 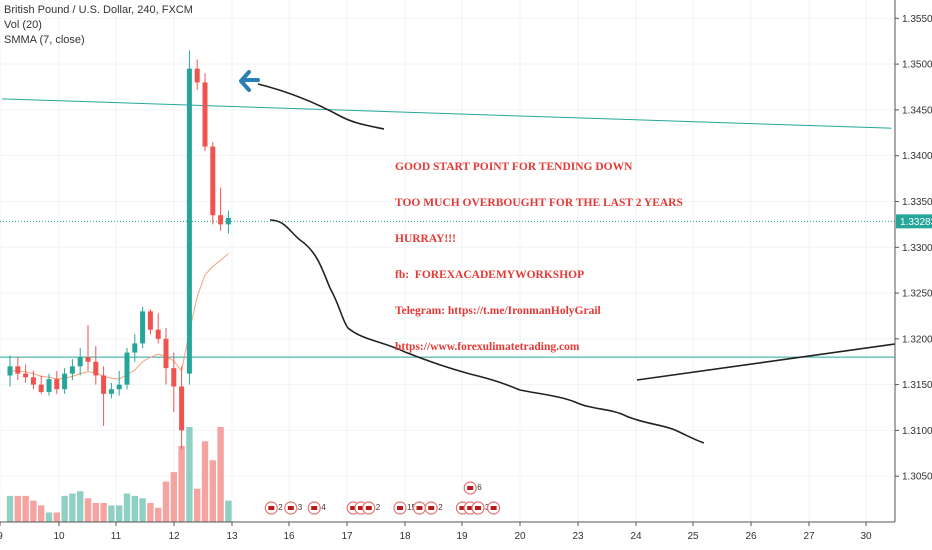 I want to click on time-axis: 9 10 11 12 13 16 17 18 19 20 23 24 25 26 27 30, so click(x=447, y=531).